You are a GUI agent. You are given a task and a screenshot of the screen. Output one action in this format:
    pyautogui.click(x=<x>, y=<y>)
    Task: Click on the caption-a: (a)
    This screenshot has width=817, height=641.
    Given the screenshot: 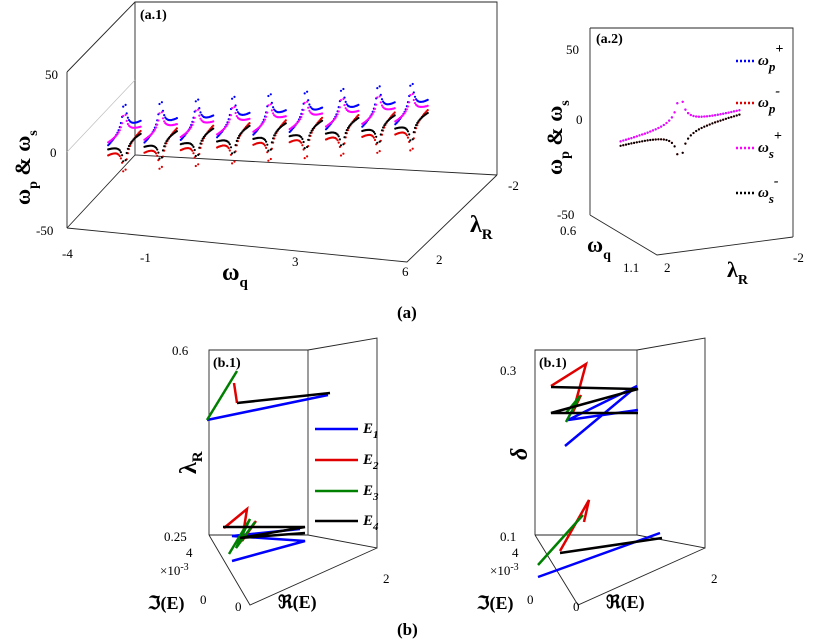 What is the action you would take?
    pyautogui.click(x=407, y=312)
    